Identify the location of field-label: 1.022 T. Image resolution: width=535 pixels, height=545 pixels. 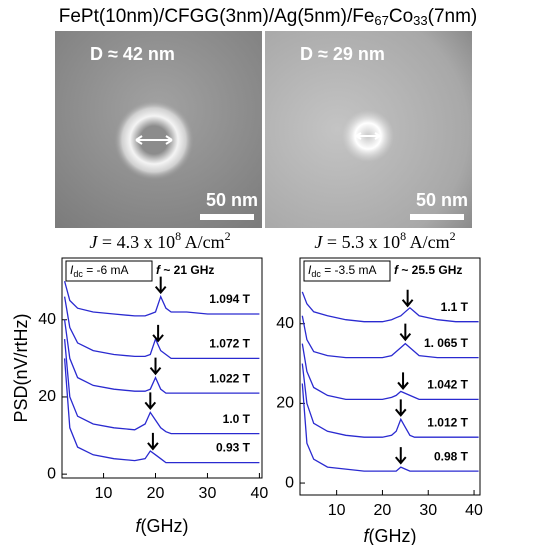
(229, 378).